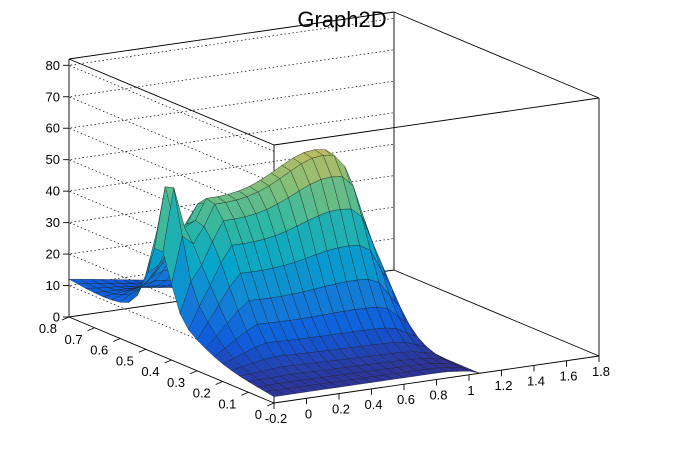 This screenshot has width=696, height=472. What do you see at coordinates (341, 409) in the screenshot?
I see `x-tick-label: 0.2` at bounding box center [341, 409].